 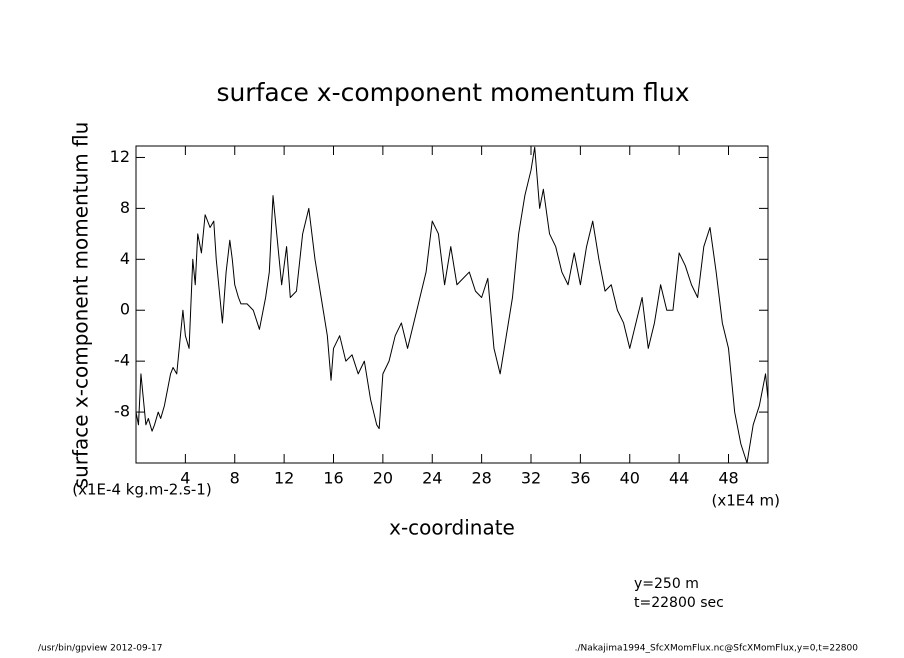 What do you see at coordinates (432, 478) in the screenshot?
I see `x-tick-label: 24` at bounding box center [432, 478].